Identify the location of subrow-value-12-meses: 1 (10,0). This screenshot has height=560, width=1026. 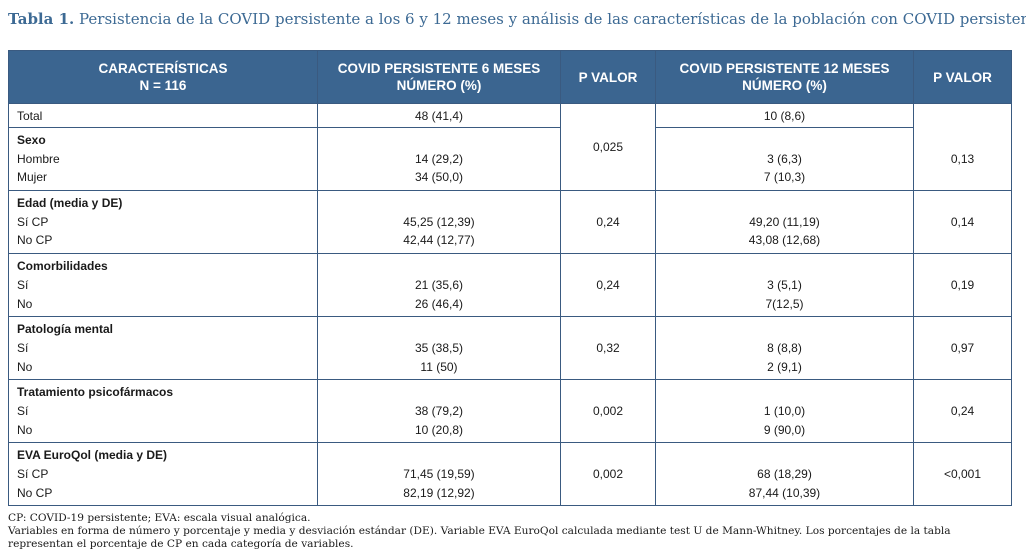
(784, 410).